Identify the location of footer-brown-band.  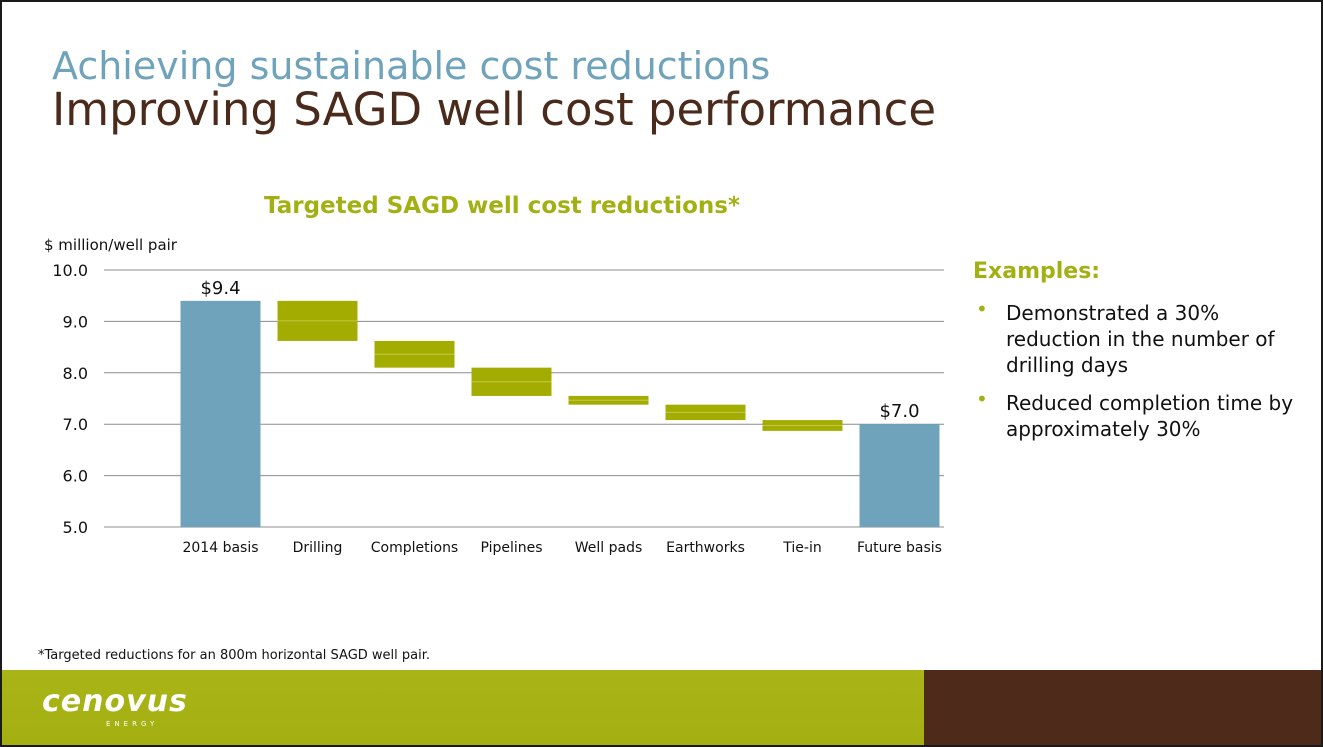
(1122, 707).